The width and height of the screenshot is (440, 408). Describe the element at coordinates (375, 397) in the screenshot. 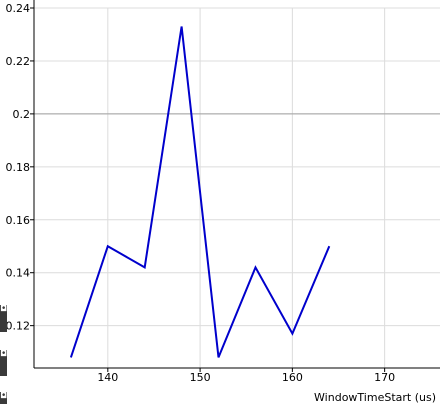

I see `x-axis-label: WindowTimeStart (us)` at that location.